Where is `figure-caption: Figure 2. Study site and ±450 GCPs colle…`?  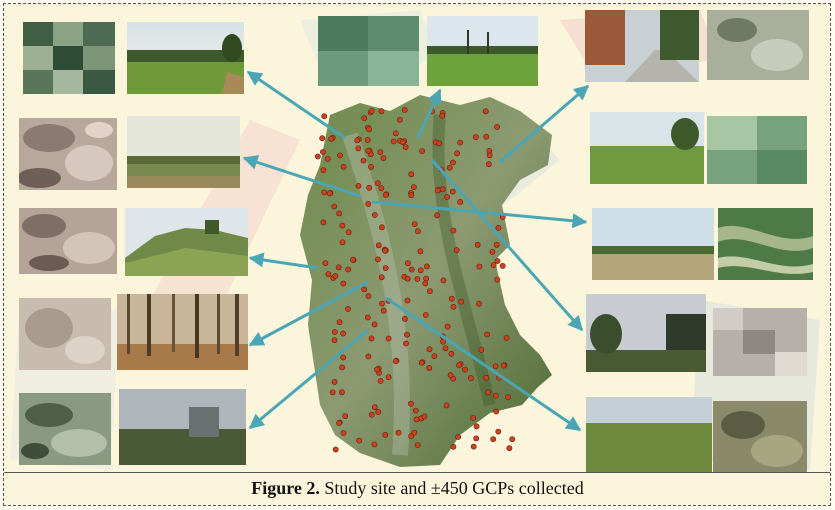 figure-caption: Figure 2. Study site and ±450 GCPs colle… is located at coordinates (417, 488).